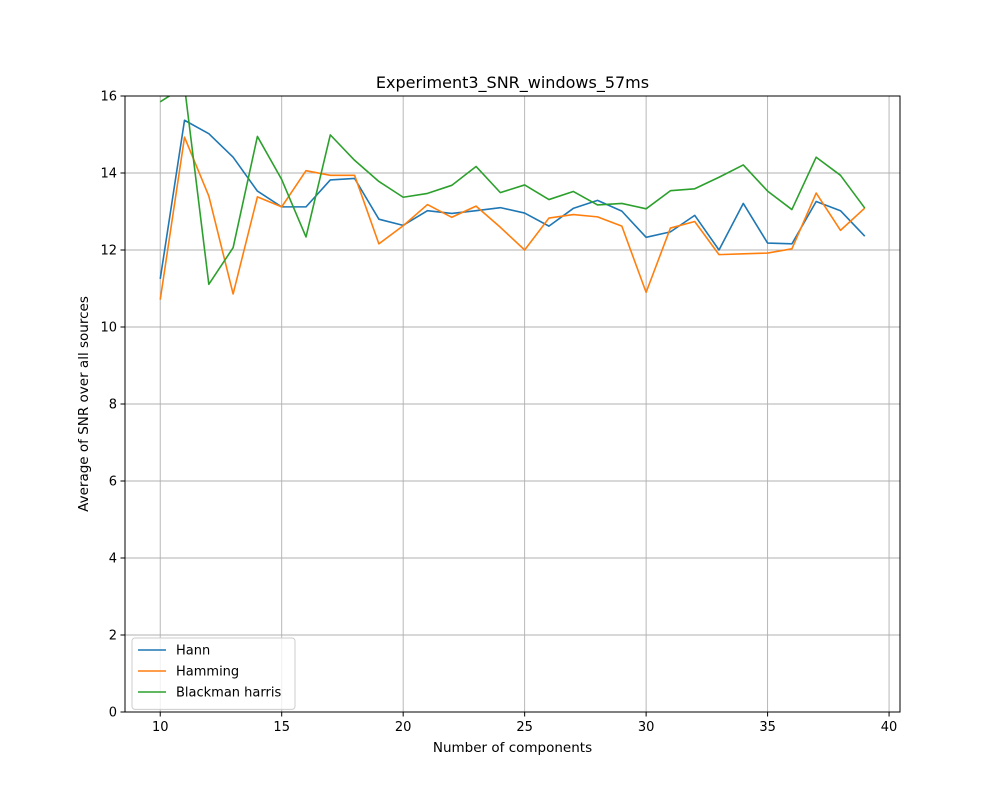 The image size is (1000, 800). What do you see at coordinates (193, 651) in the screenshot?
I see `legend-label-hann: Hann` at bounding box center [193, 651].